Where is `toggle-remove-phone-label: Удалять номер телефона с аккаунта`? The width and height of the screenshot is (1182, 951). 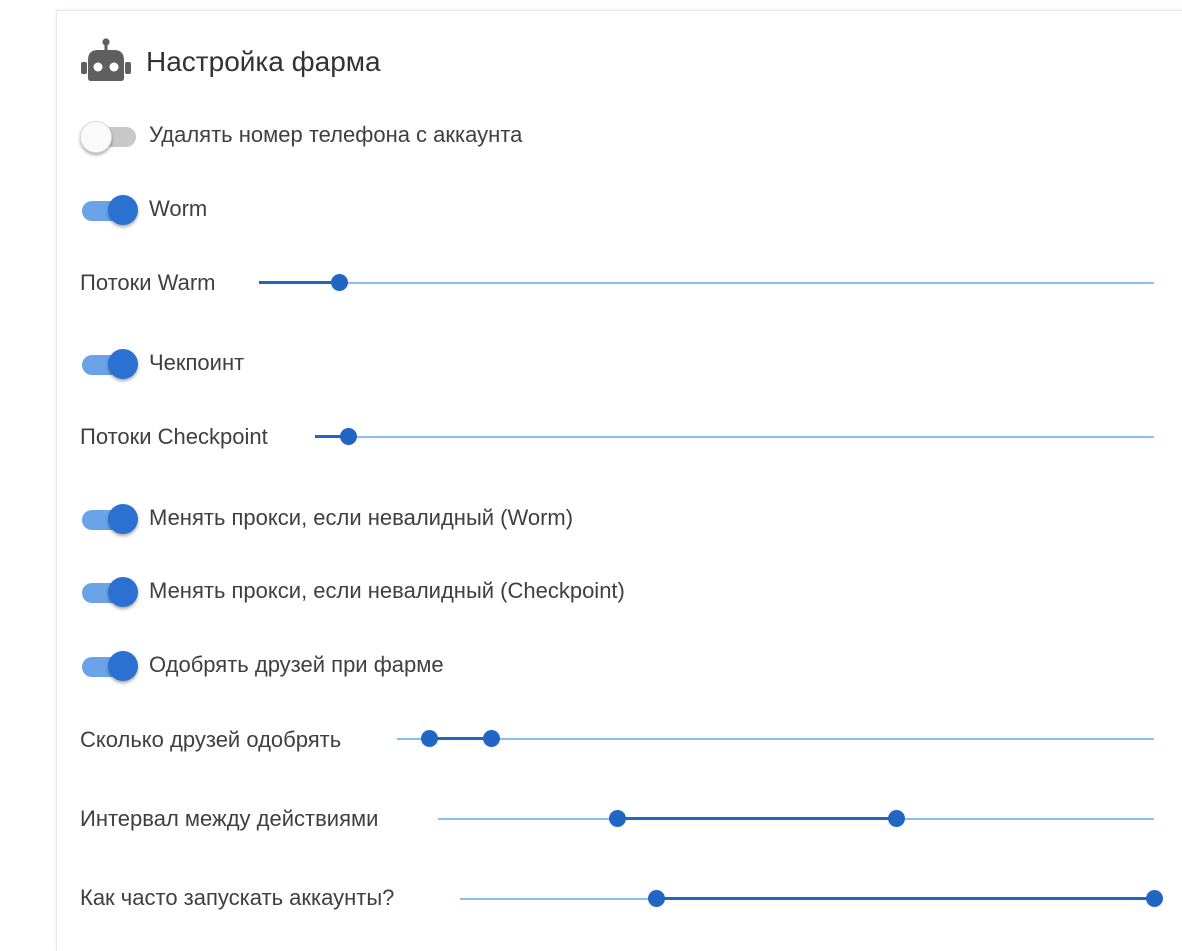 toggle-remove-phone-label: Удалять номер телефона с аккаунта is located at coordinates (336, 134).